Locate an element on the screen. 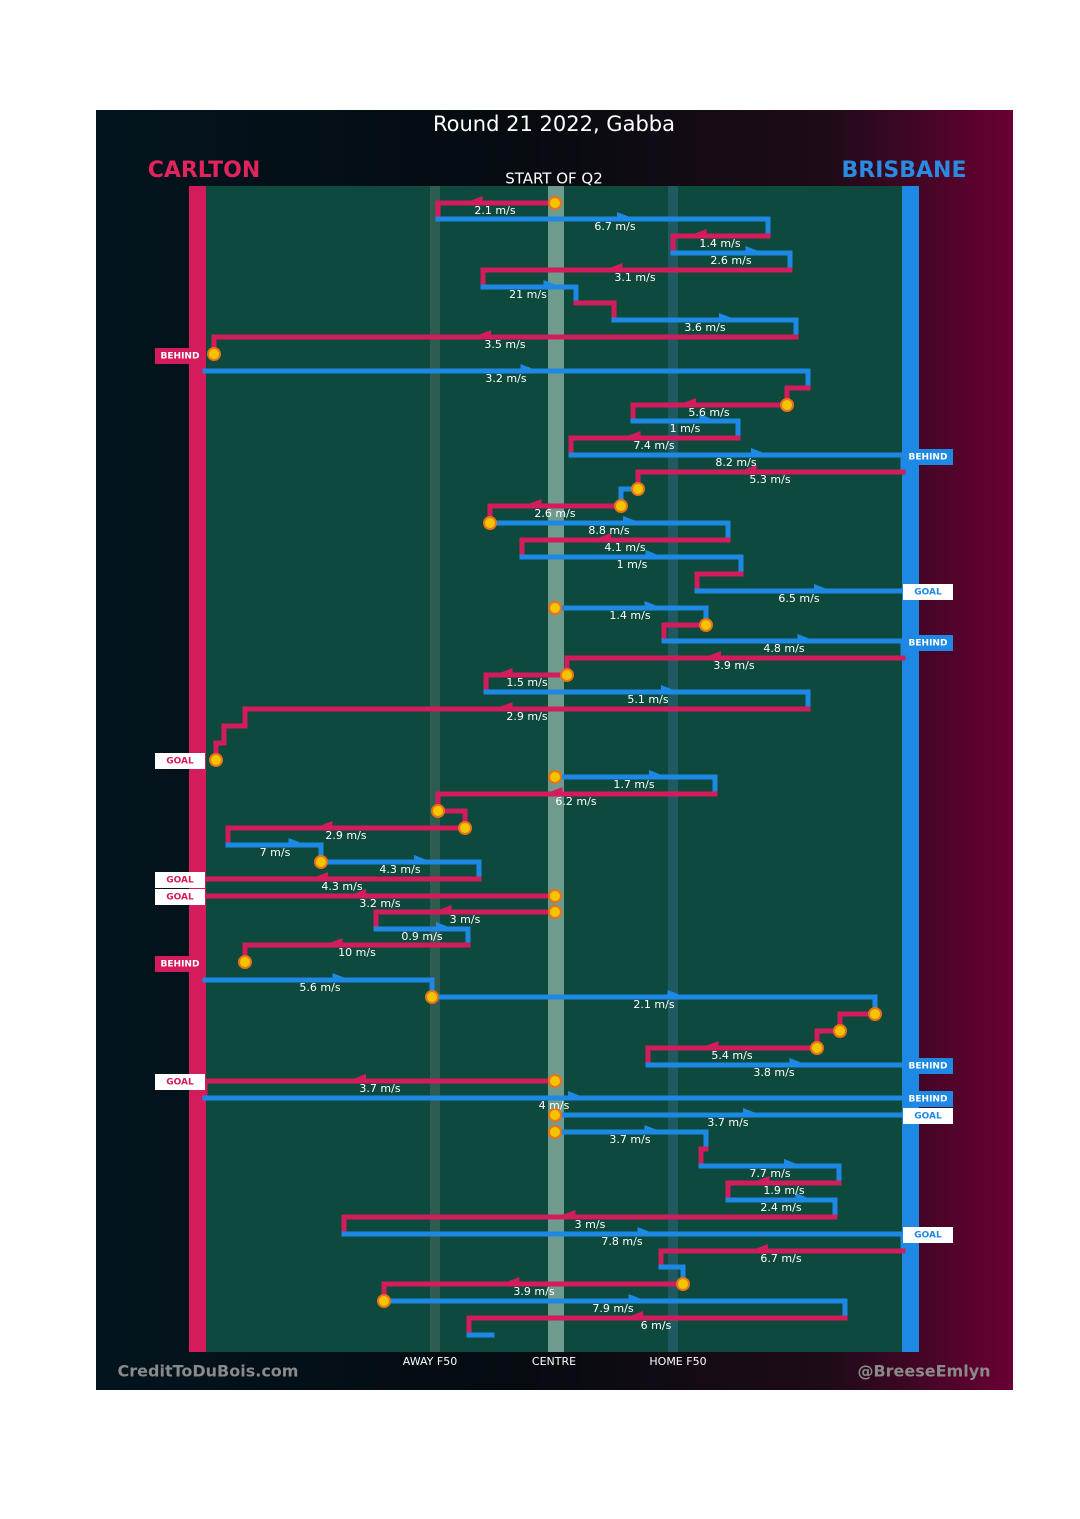  brisbane-bar is located at coordinates (910, 769).